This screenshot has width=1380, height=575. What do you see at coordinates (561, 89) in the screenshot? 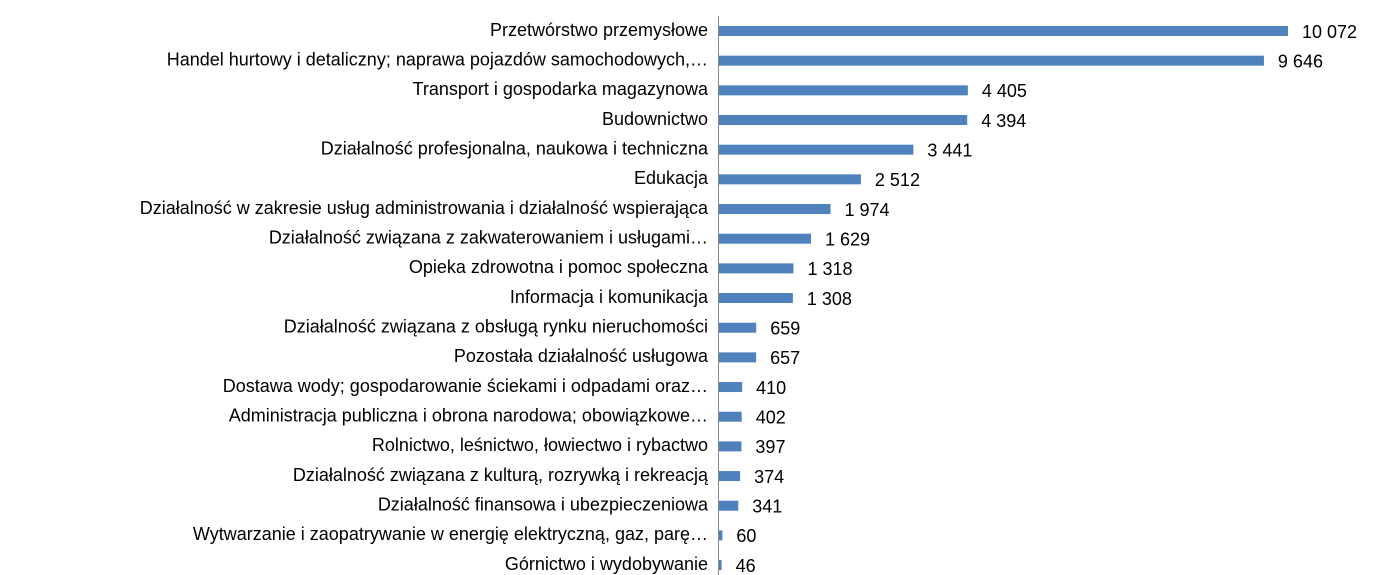
I see `category-label: Transport i gospodarka magazynowa` at bounding box center [561, 89].